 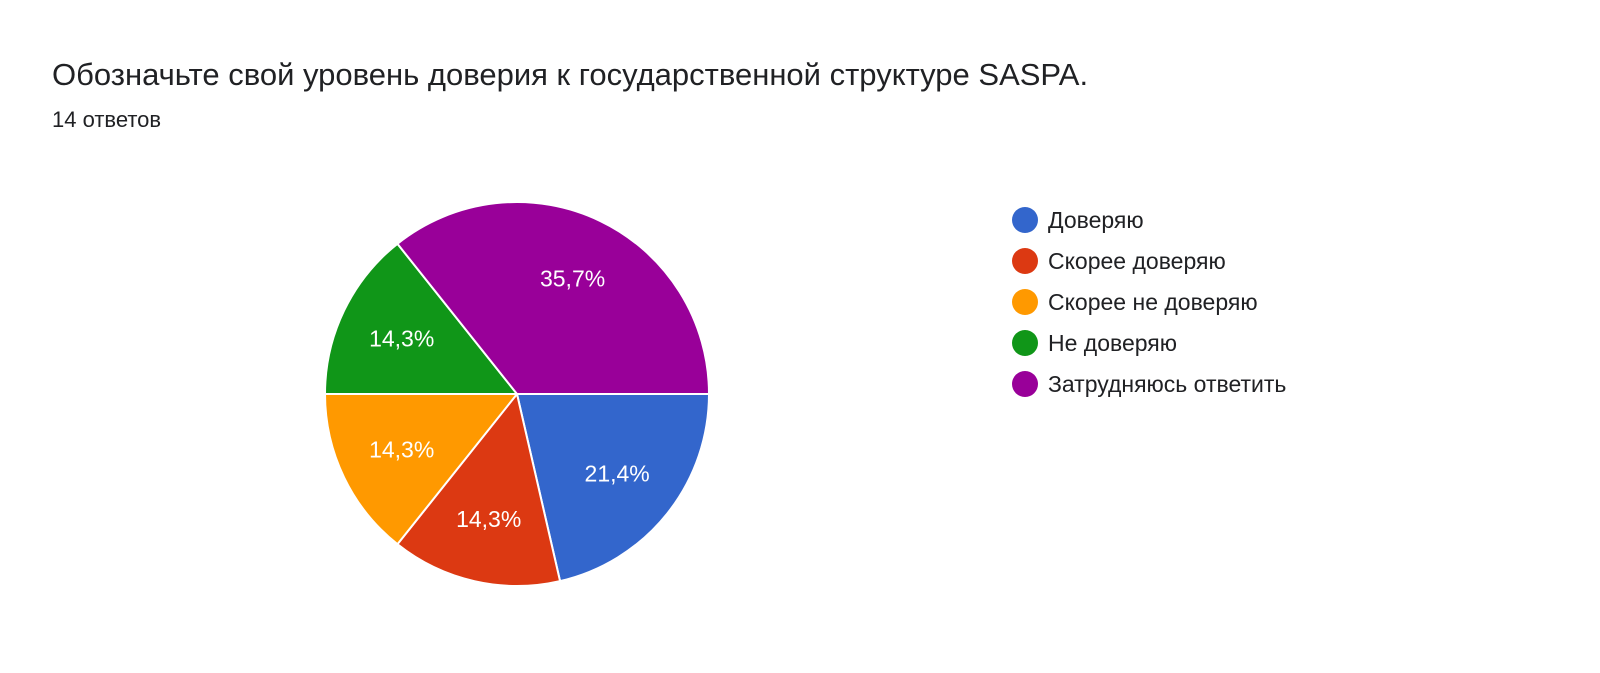 What do you see at coordinates (1153, 301) in the screenshot?
I see `legend-label: Скорее не доверяю` at bounding box center [1153, 301].